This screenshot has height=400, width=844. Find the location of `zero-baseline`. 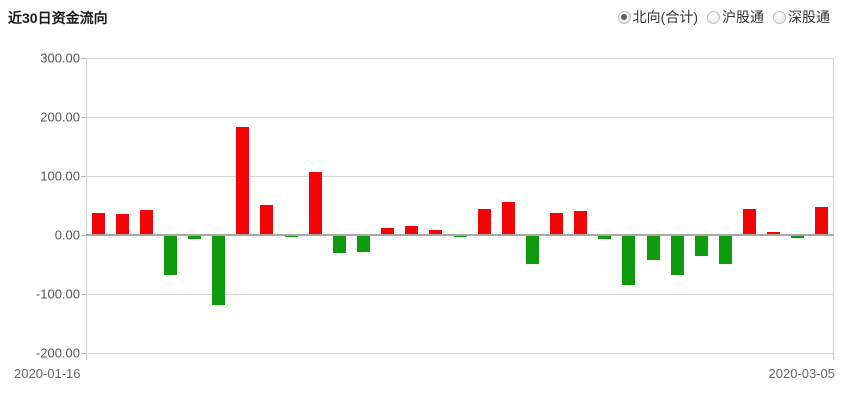

zero-baseline is located at coordinates (460, 235).